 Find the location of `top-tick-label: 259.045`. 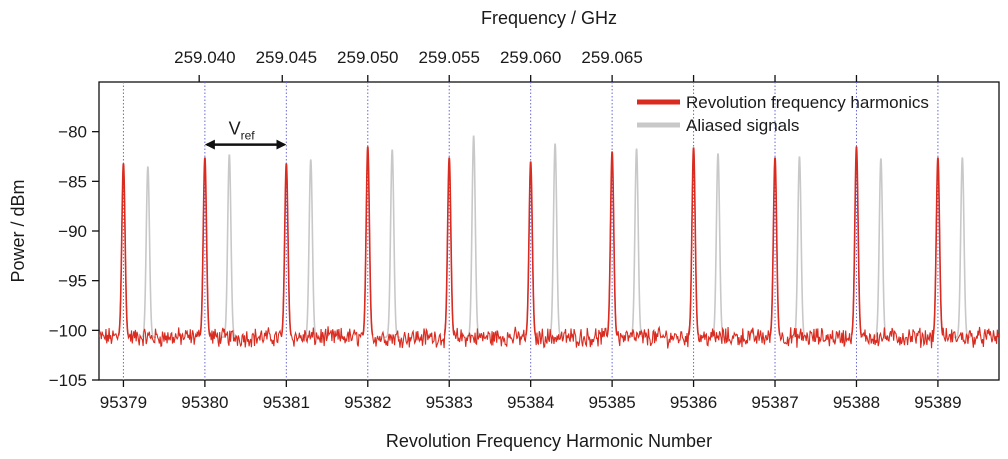

top-tick-label: 259.045 is located at coordinates (286, 57).